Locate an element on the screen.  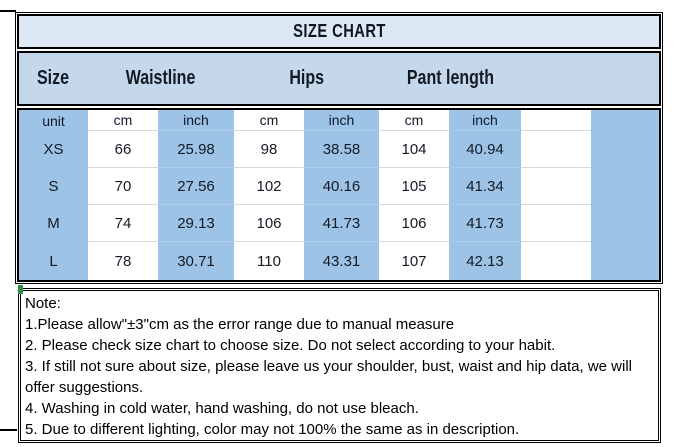
green-corner-marker is located at coordinates (20, 289).